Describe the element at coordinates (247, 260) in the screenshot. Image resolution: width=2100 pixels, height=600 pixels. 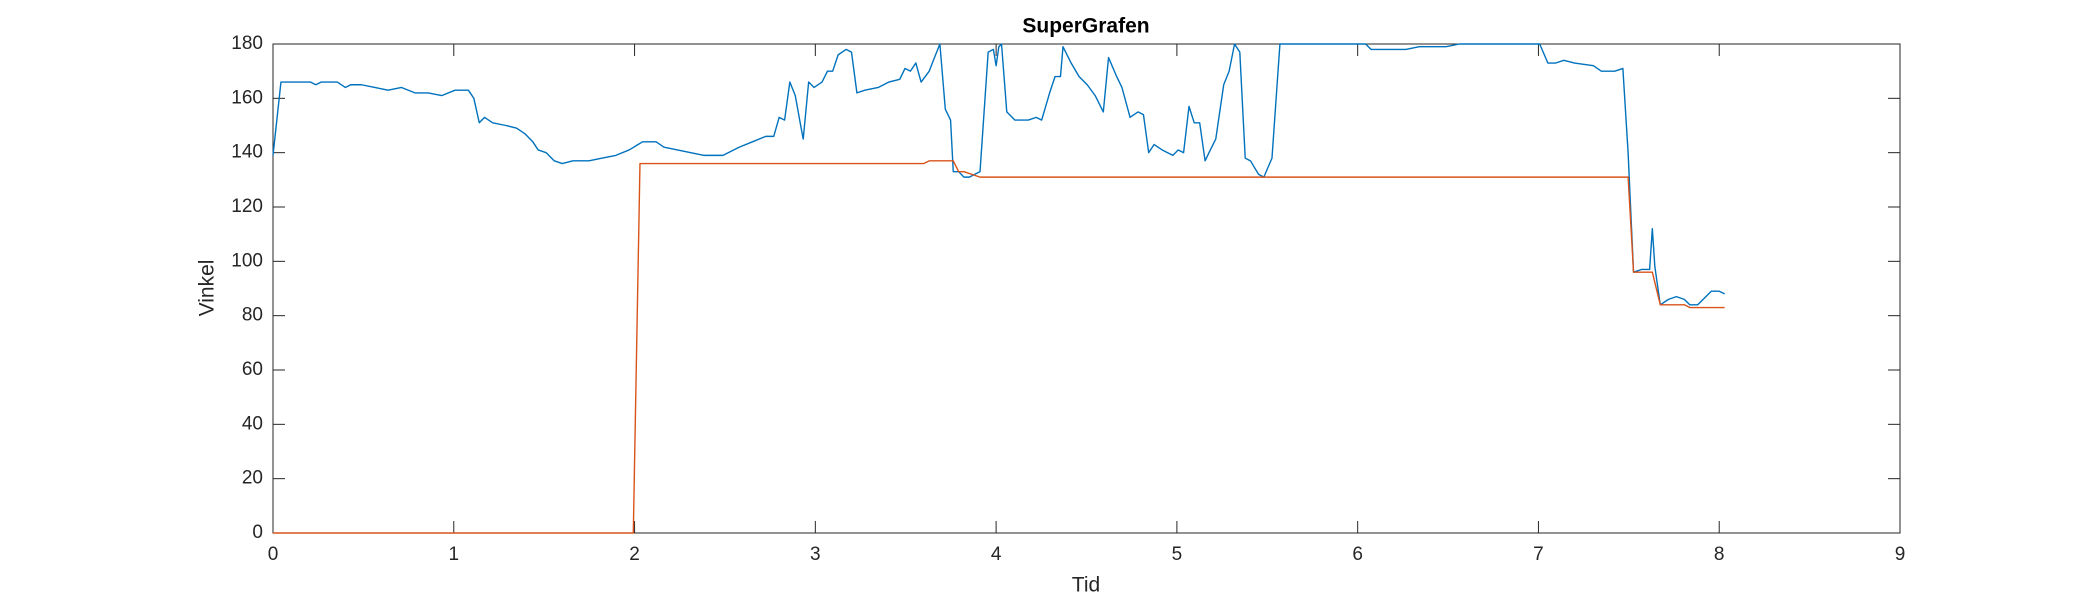
I see `y-tick-label: 100` at that location.